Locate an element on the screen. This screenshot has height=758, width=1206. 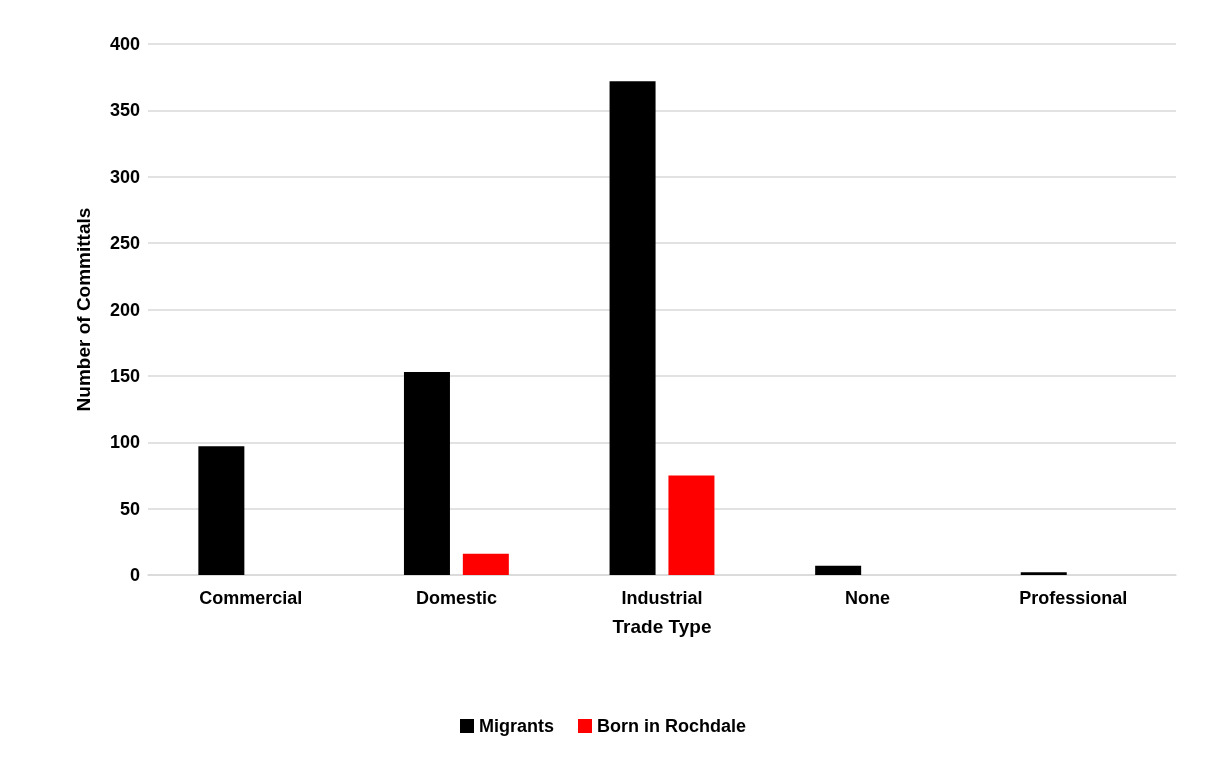
x-tick-label: None is located at coordinates (868, 598).